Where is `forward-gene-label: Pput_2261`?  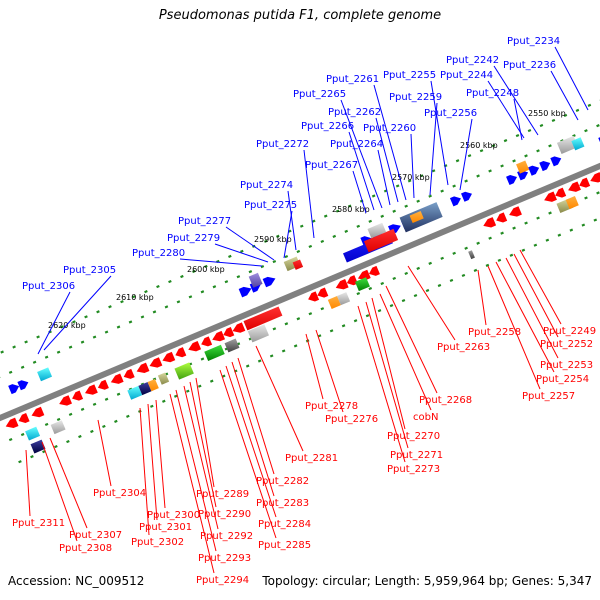 forward-gene-label: Pput_2261 is located at coordinates (352, 79).